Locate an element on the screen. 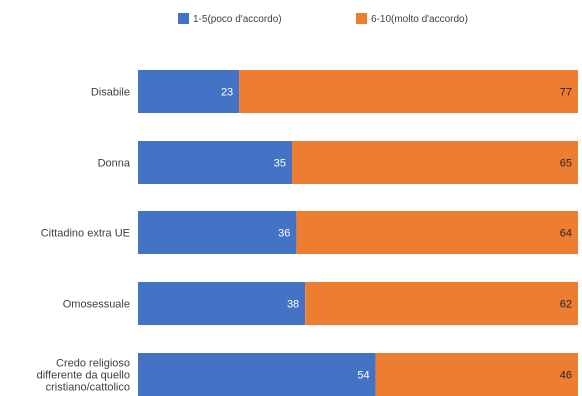 The height and width of the screenshot is (396, 582). value-label-1-5: 54 is located at coordinates (363, 376).